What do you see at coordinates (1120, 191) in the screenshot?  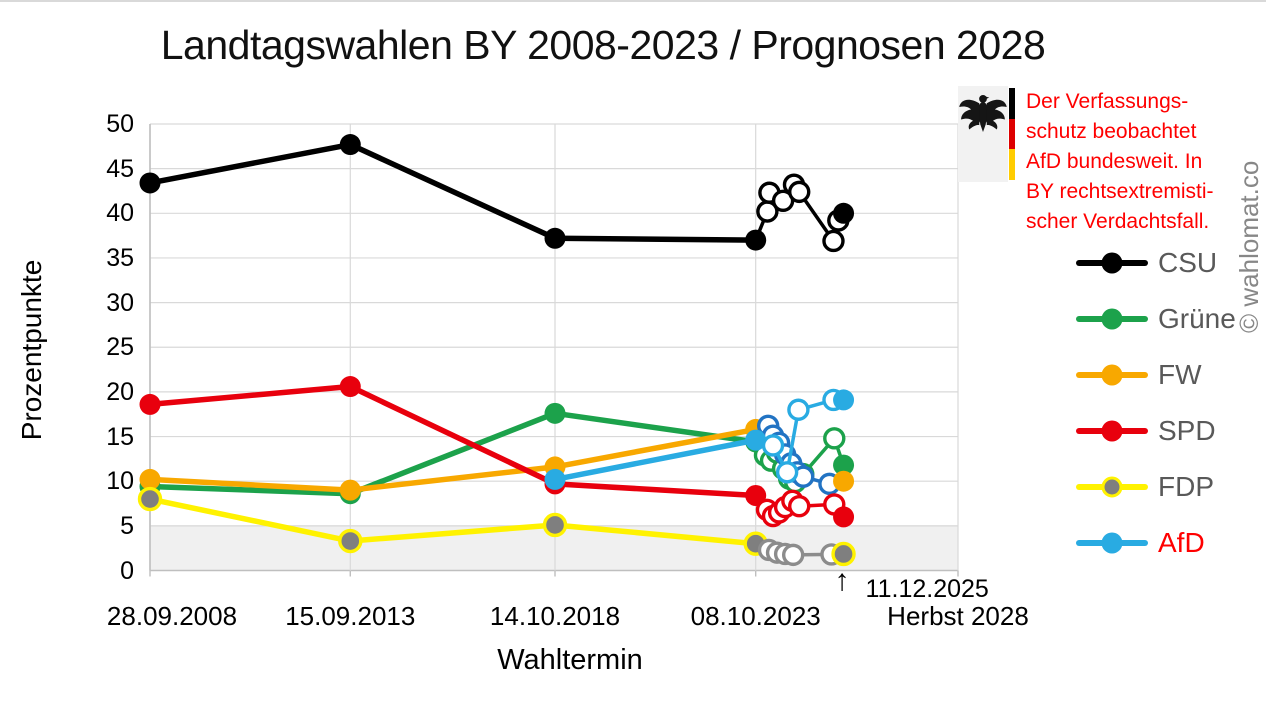 I see `note-line: BY rechtsextremisti-` at bounding box center [1120, 191].